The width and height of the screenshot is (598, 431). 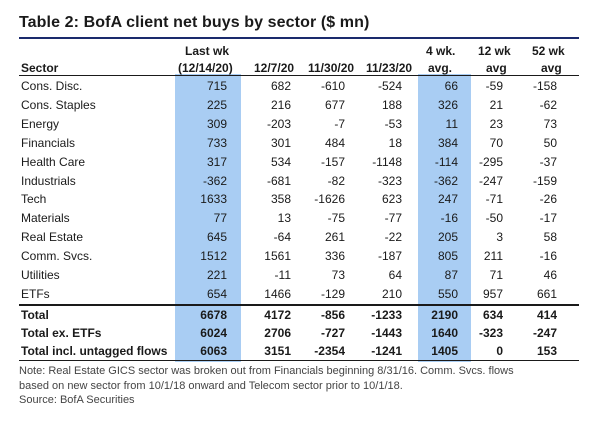 I want to click on table-cell: -681, so click(x=278, y=181).